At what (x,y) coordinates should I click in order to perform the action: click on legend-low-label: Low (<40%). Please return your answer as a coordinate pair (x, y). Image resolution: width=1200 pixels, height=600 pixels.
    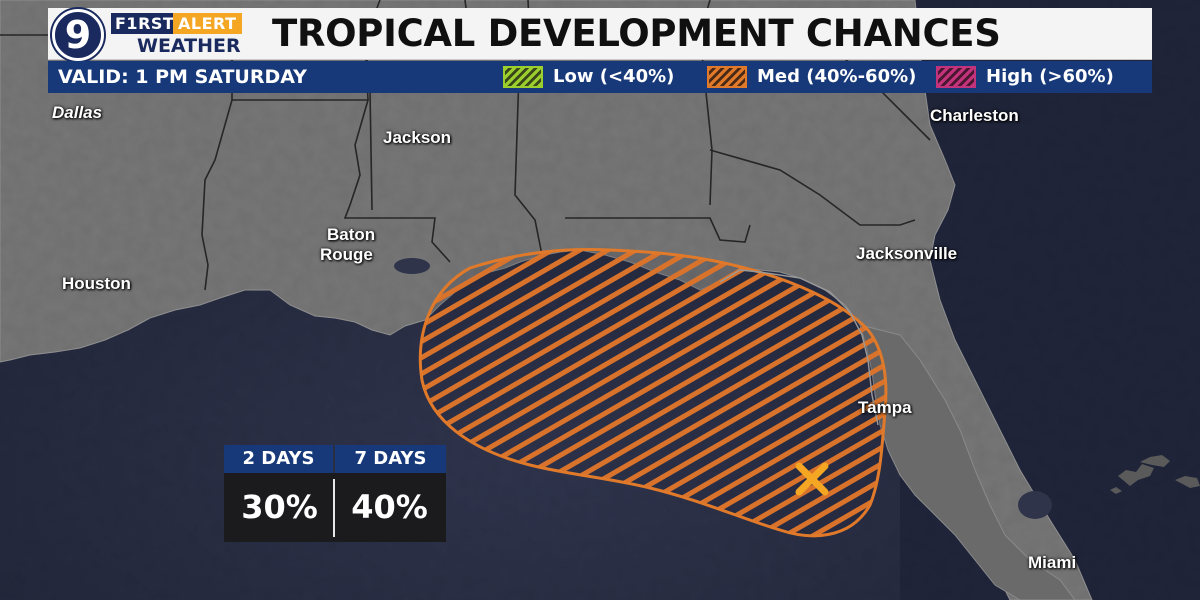
    Looking at the image, I should click on (614, 76).